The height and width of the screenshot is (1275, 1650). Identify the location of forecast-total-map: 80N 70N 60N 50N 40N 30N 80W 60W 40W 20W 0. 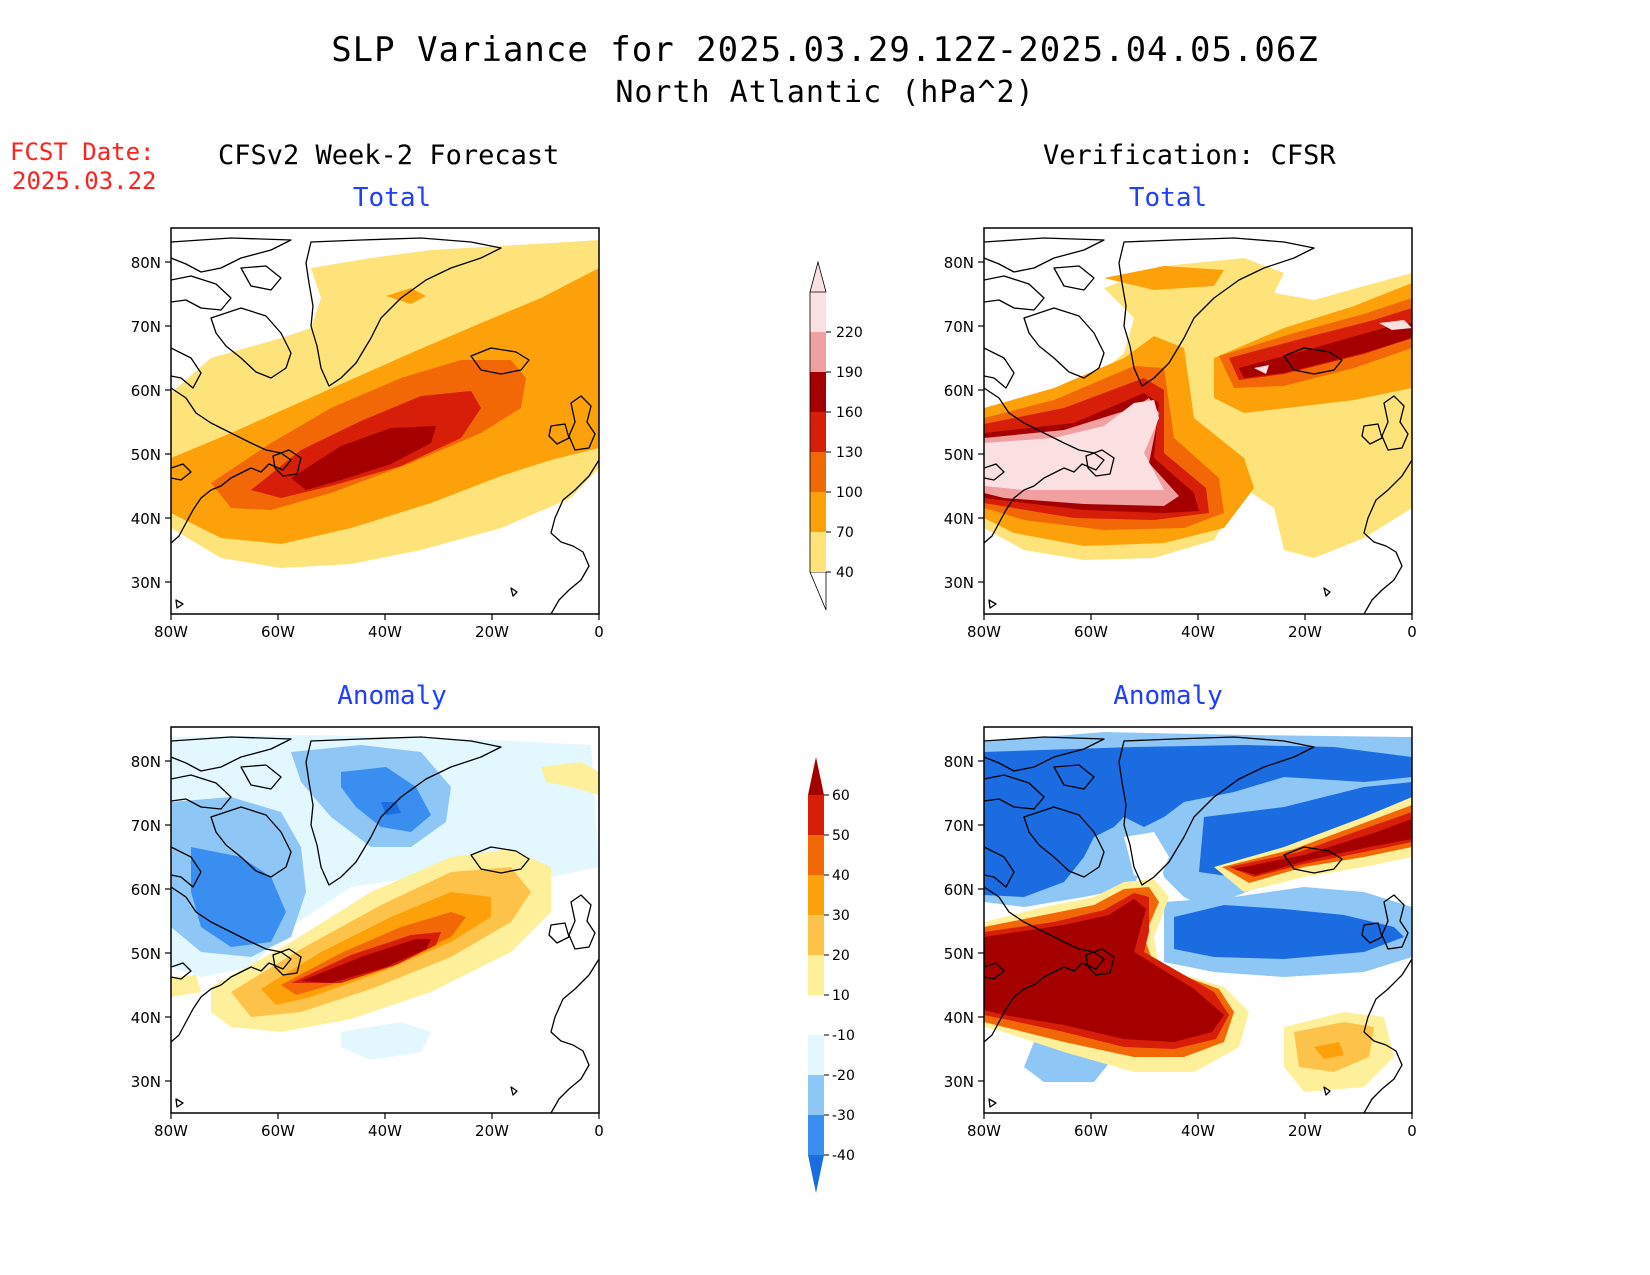
(367, 434).